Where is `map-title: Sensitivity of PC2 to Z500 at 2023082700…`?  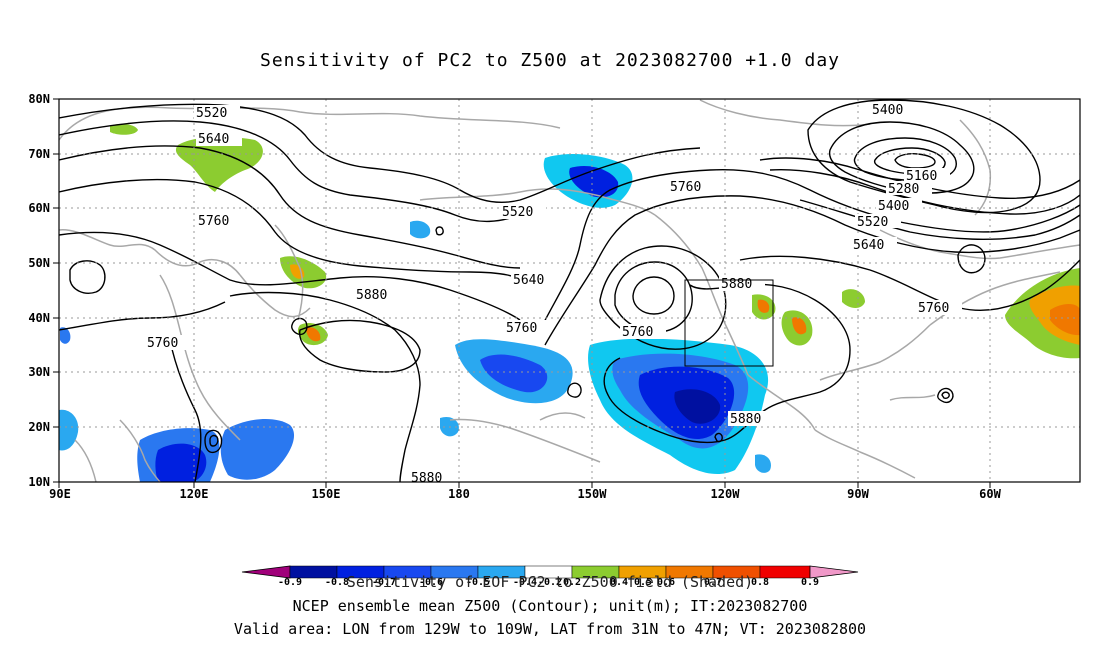 map-title: Sensitivity of PC2 to Z500 at 2023082700… is located at coordinates (549, 60).